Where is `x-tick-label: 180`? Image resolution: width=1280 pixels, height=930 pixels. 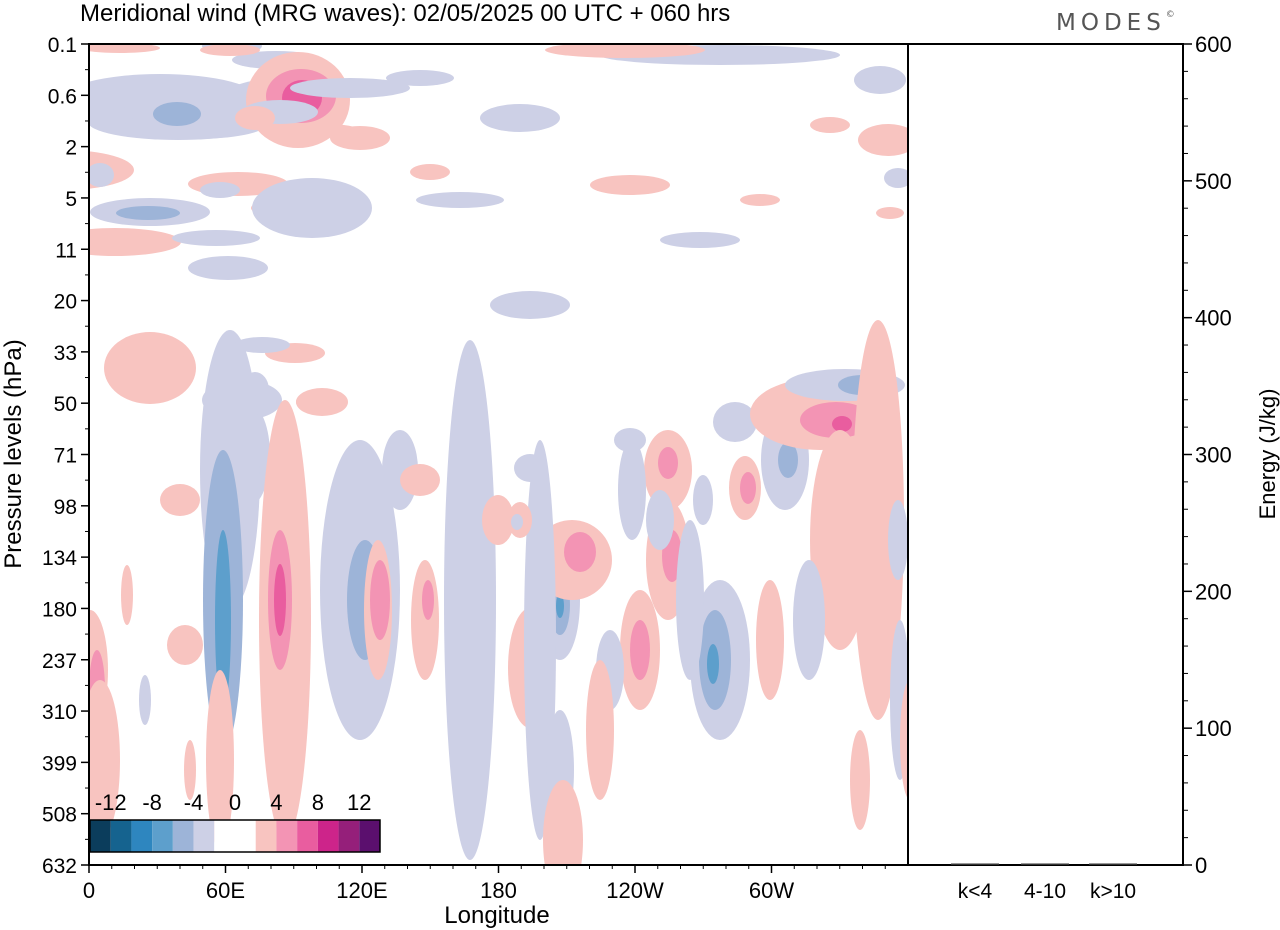
x-tick-label: 180 is located at coordinates (498, 890).